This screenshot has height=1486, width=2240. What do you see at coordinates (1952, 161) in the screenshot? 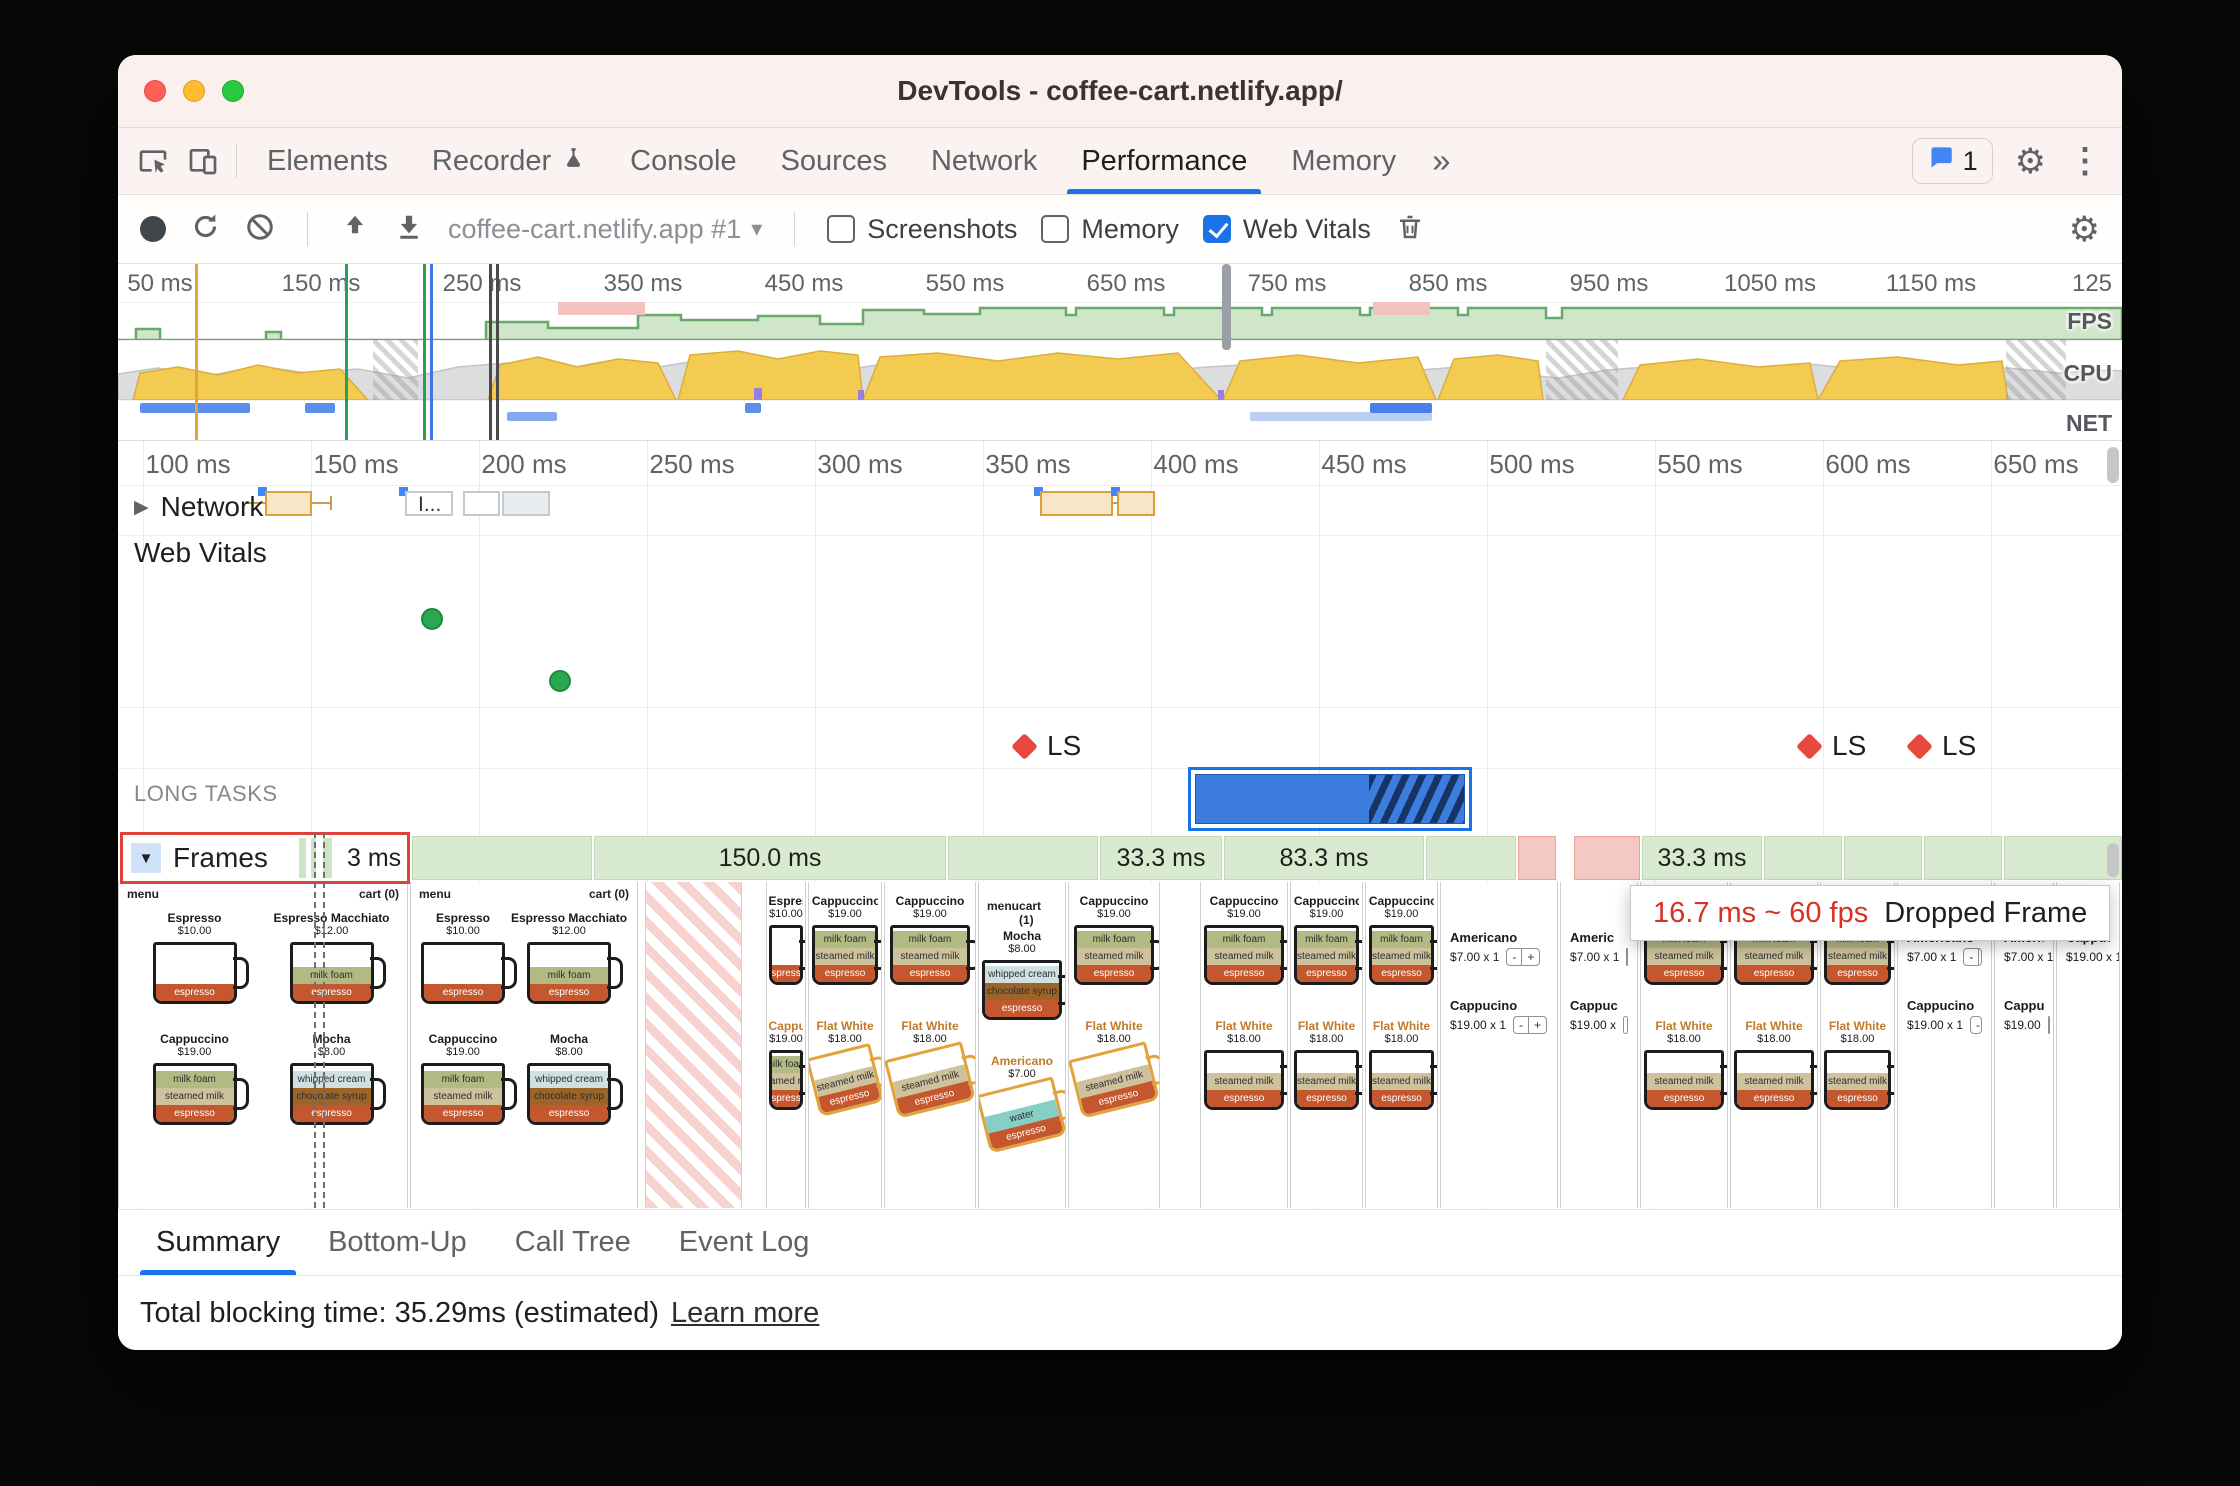
I see `issues-badge: 1` at bounding box center [1952, 161].